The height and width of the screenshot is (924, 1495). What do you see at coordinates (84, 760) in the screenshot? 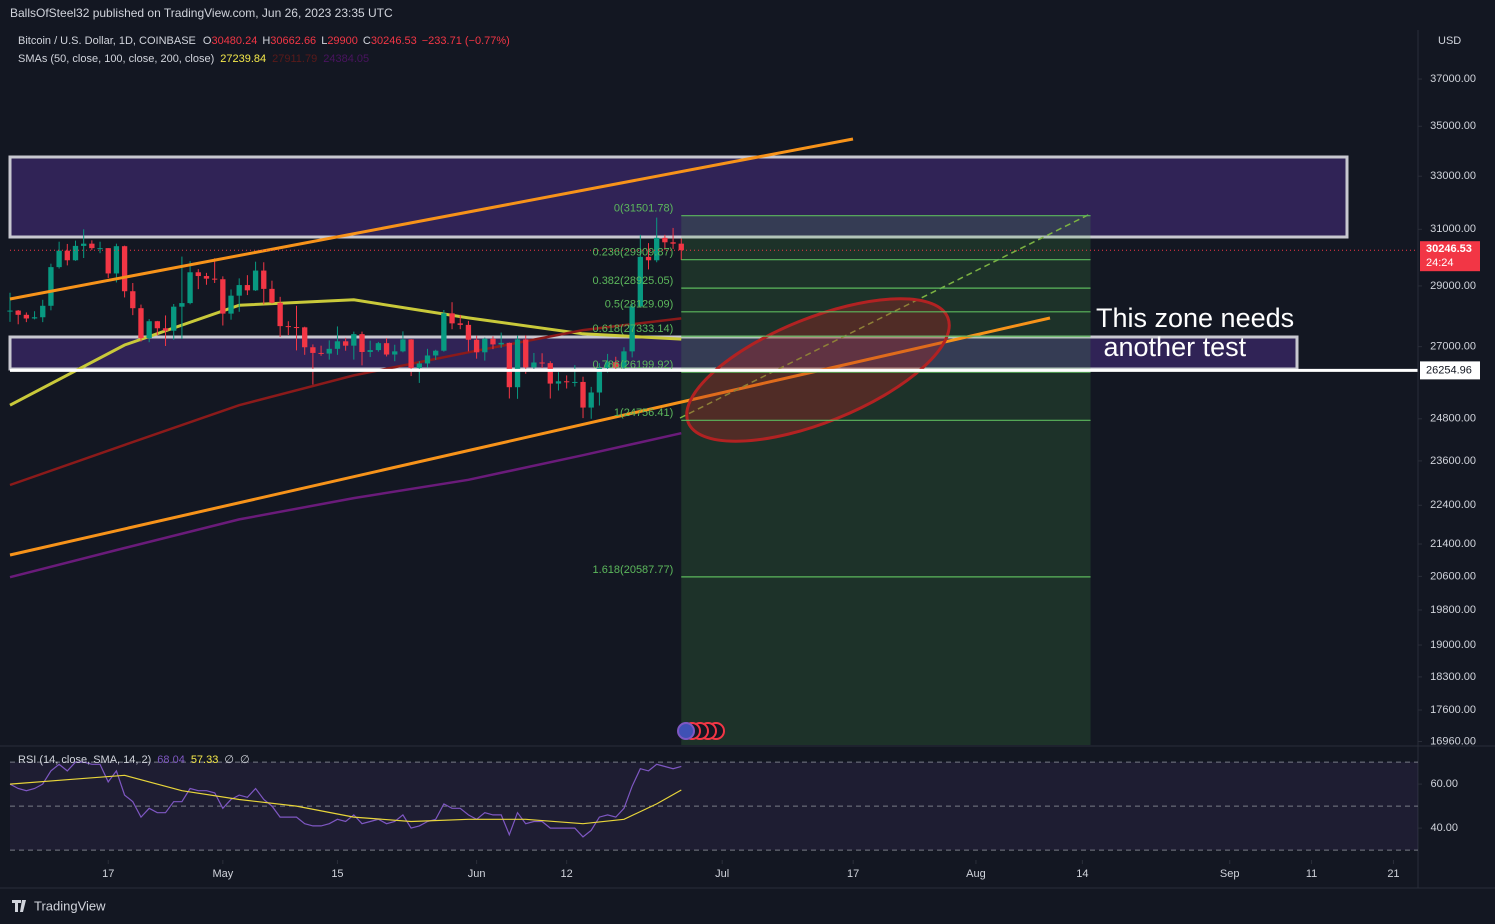
I see `legend-item: RSI (14, close, SMA, 14, 2)` at bounding box center [84, 760].